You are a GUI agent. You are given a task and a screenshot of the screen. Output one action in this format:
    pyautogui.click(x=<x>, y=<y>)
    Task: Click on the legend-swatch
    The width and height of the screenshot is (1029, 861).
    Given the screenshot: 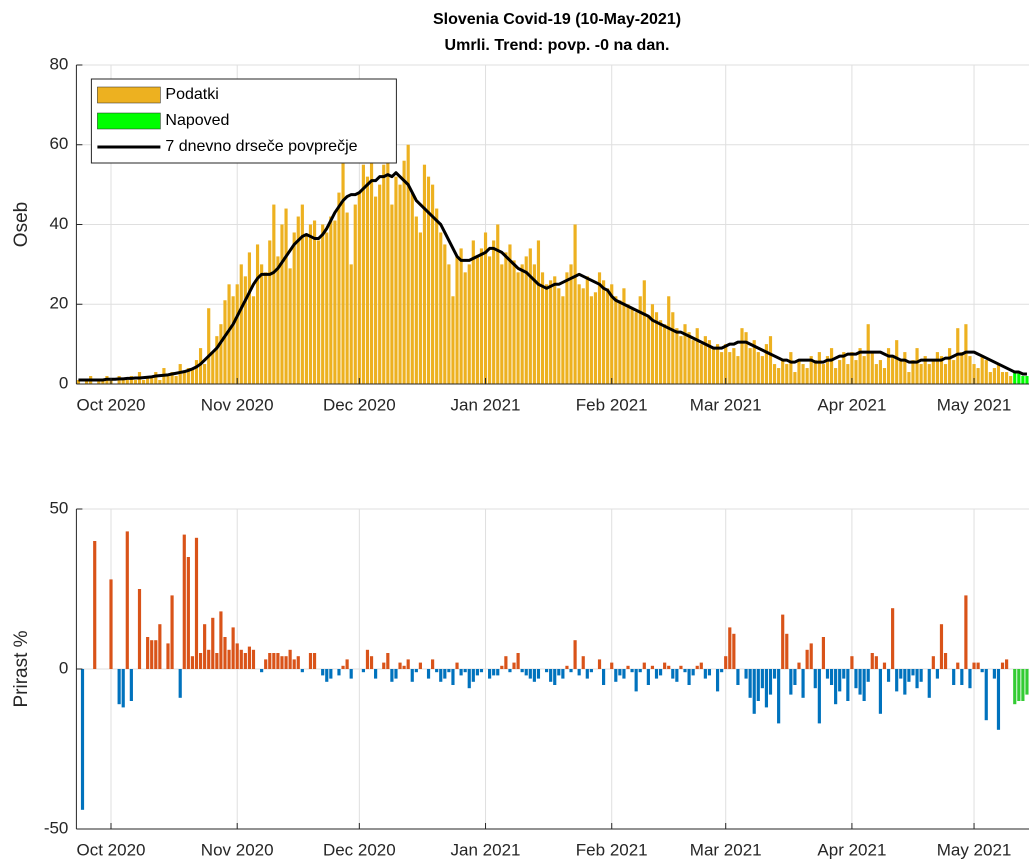 What is the action you would take?
    pyautogui.click(x=129, y=95)
    